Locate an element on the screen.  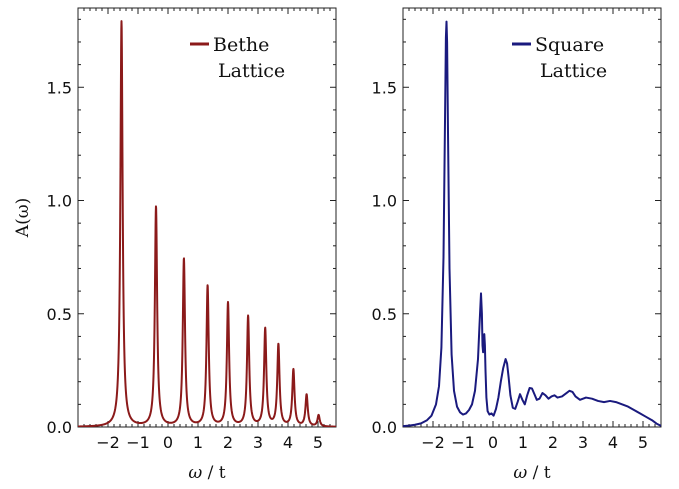
legend-label-line1: Bethe is located at coordinates (241, 45).